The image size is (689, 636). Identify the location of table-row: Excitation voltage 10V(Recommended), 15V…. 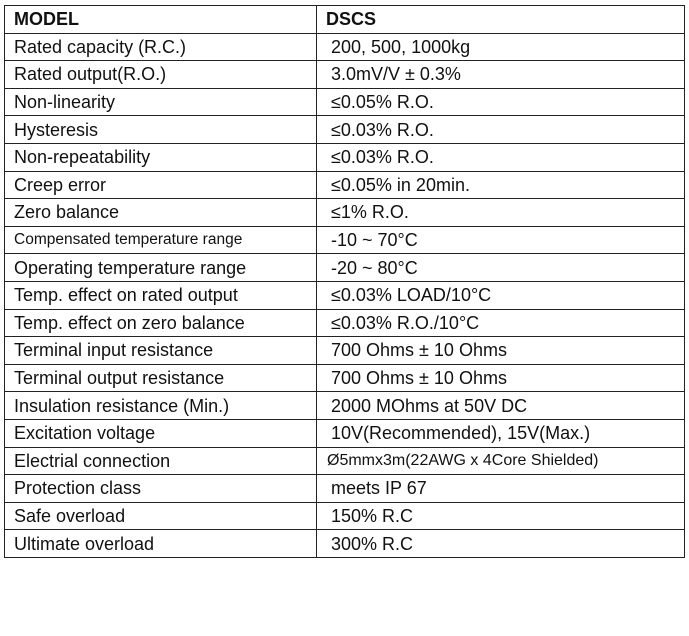
(344, 433).